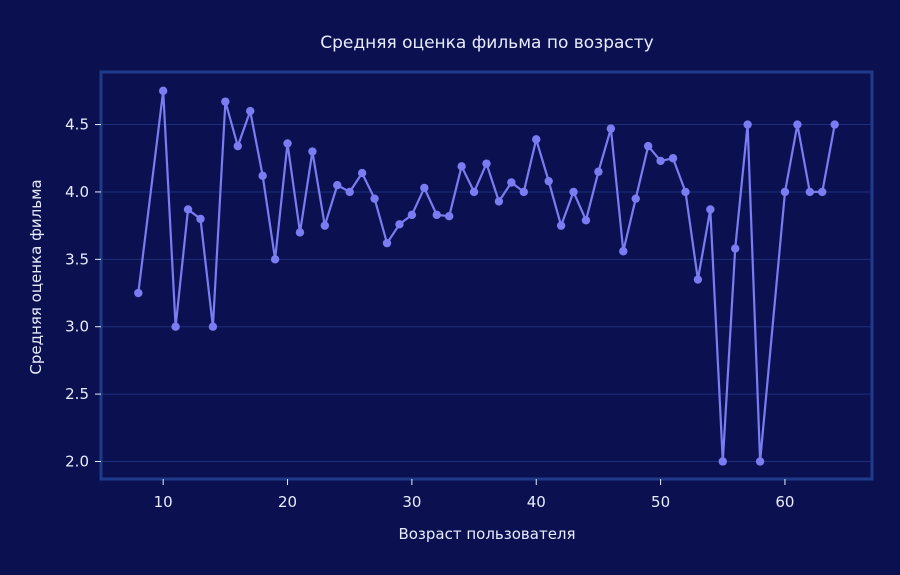  What do you see at coordinates (77, 259) in the screenshot?
I see `y-tick-label: 3.5` at bounding box center [77, 259].